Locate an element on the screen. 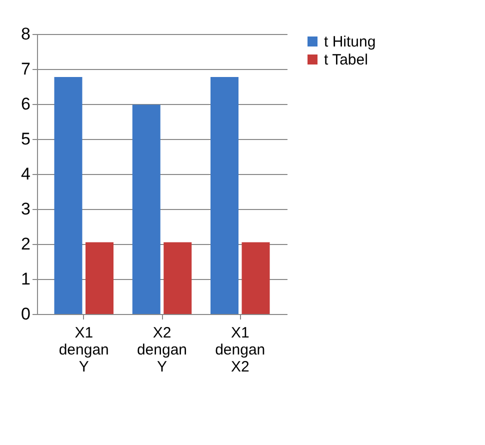 Image resolution: width=485 pixels, height=445 pixels. y-tick-label: 8 is located at coordinates (25, 34).